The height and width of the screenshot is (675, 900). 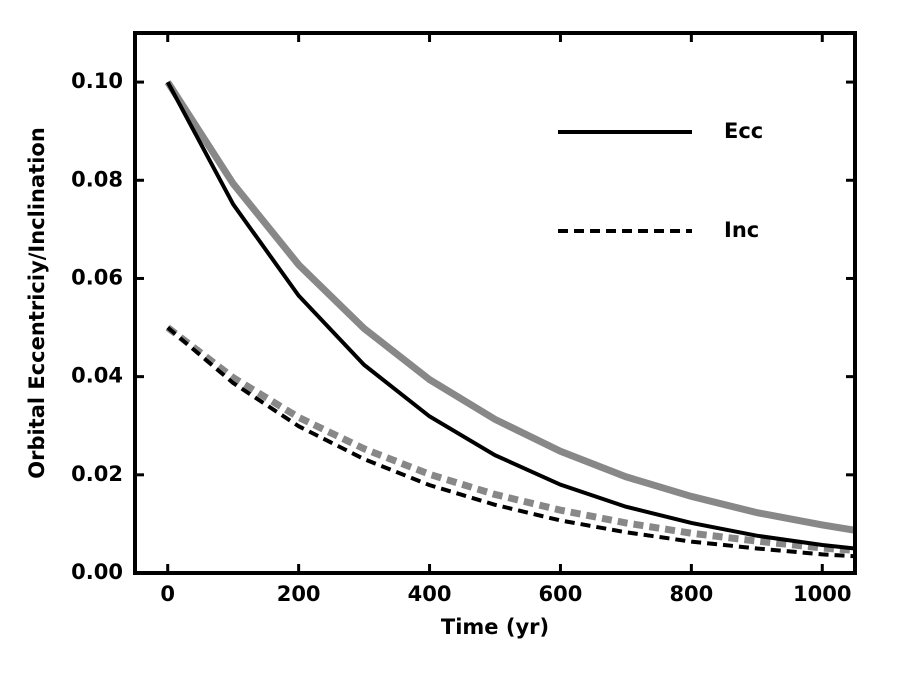 What do you see at coordinates (743, 131) in the screenshot?
I see `legend-label: Ecc` at bounding box center [743, 131].